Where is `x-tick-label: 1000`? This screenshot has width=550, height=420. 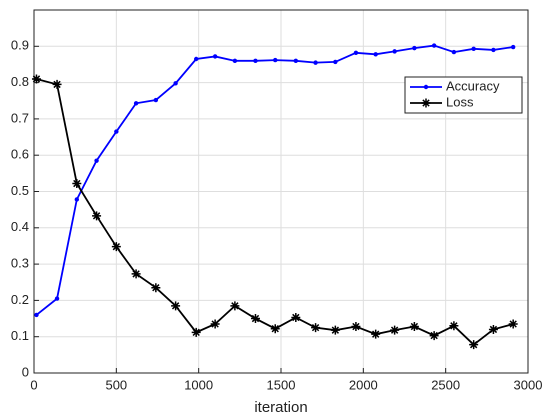 x-tick-label: 1000 is located at coordinates (198, 384).